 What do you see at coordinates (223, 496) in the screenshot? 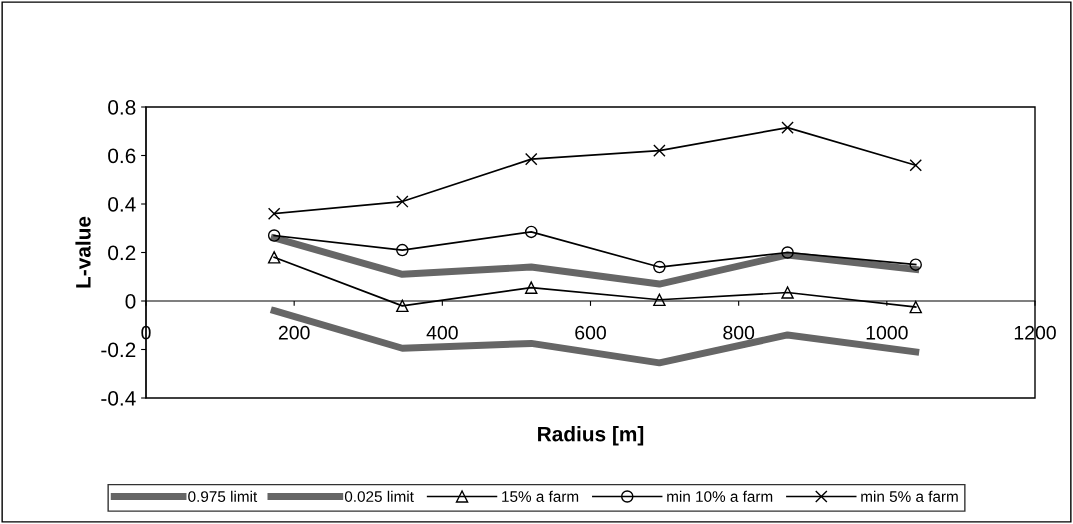
I see `legend-label: 0.975 limit` at bounding box center [223, 496].